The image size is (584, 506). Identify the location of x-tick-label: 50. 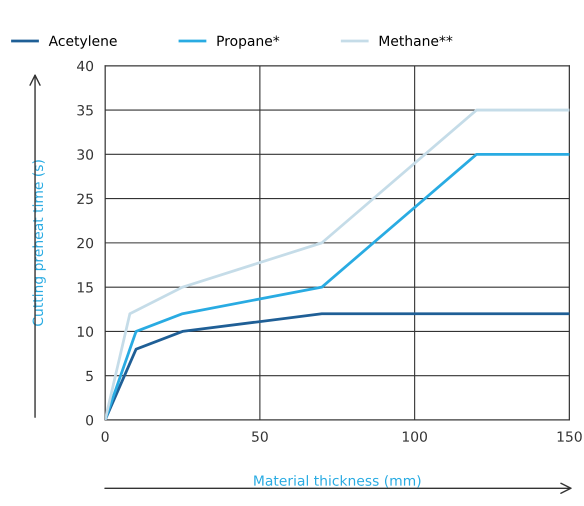
(260, 436).